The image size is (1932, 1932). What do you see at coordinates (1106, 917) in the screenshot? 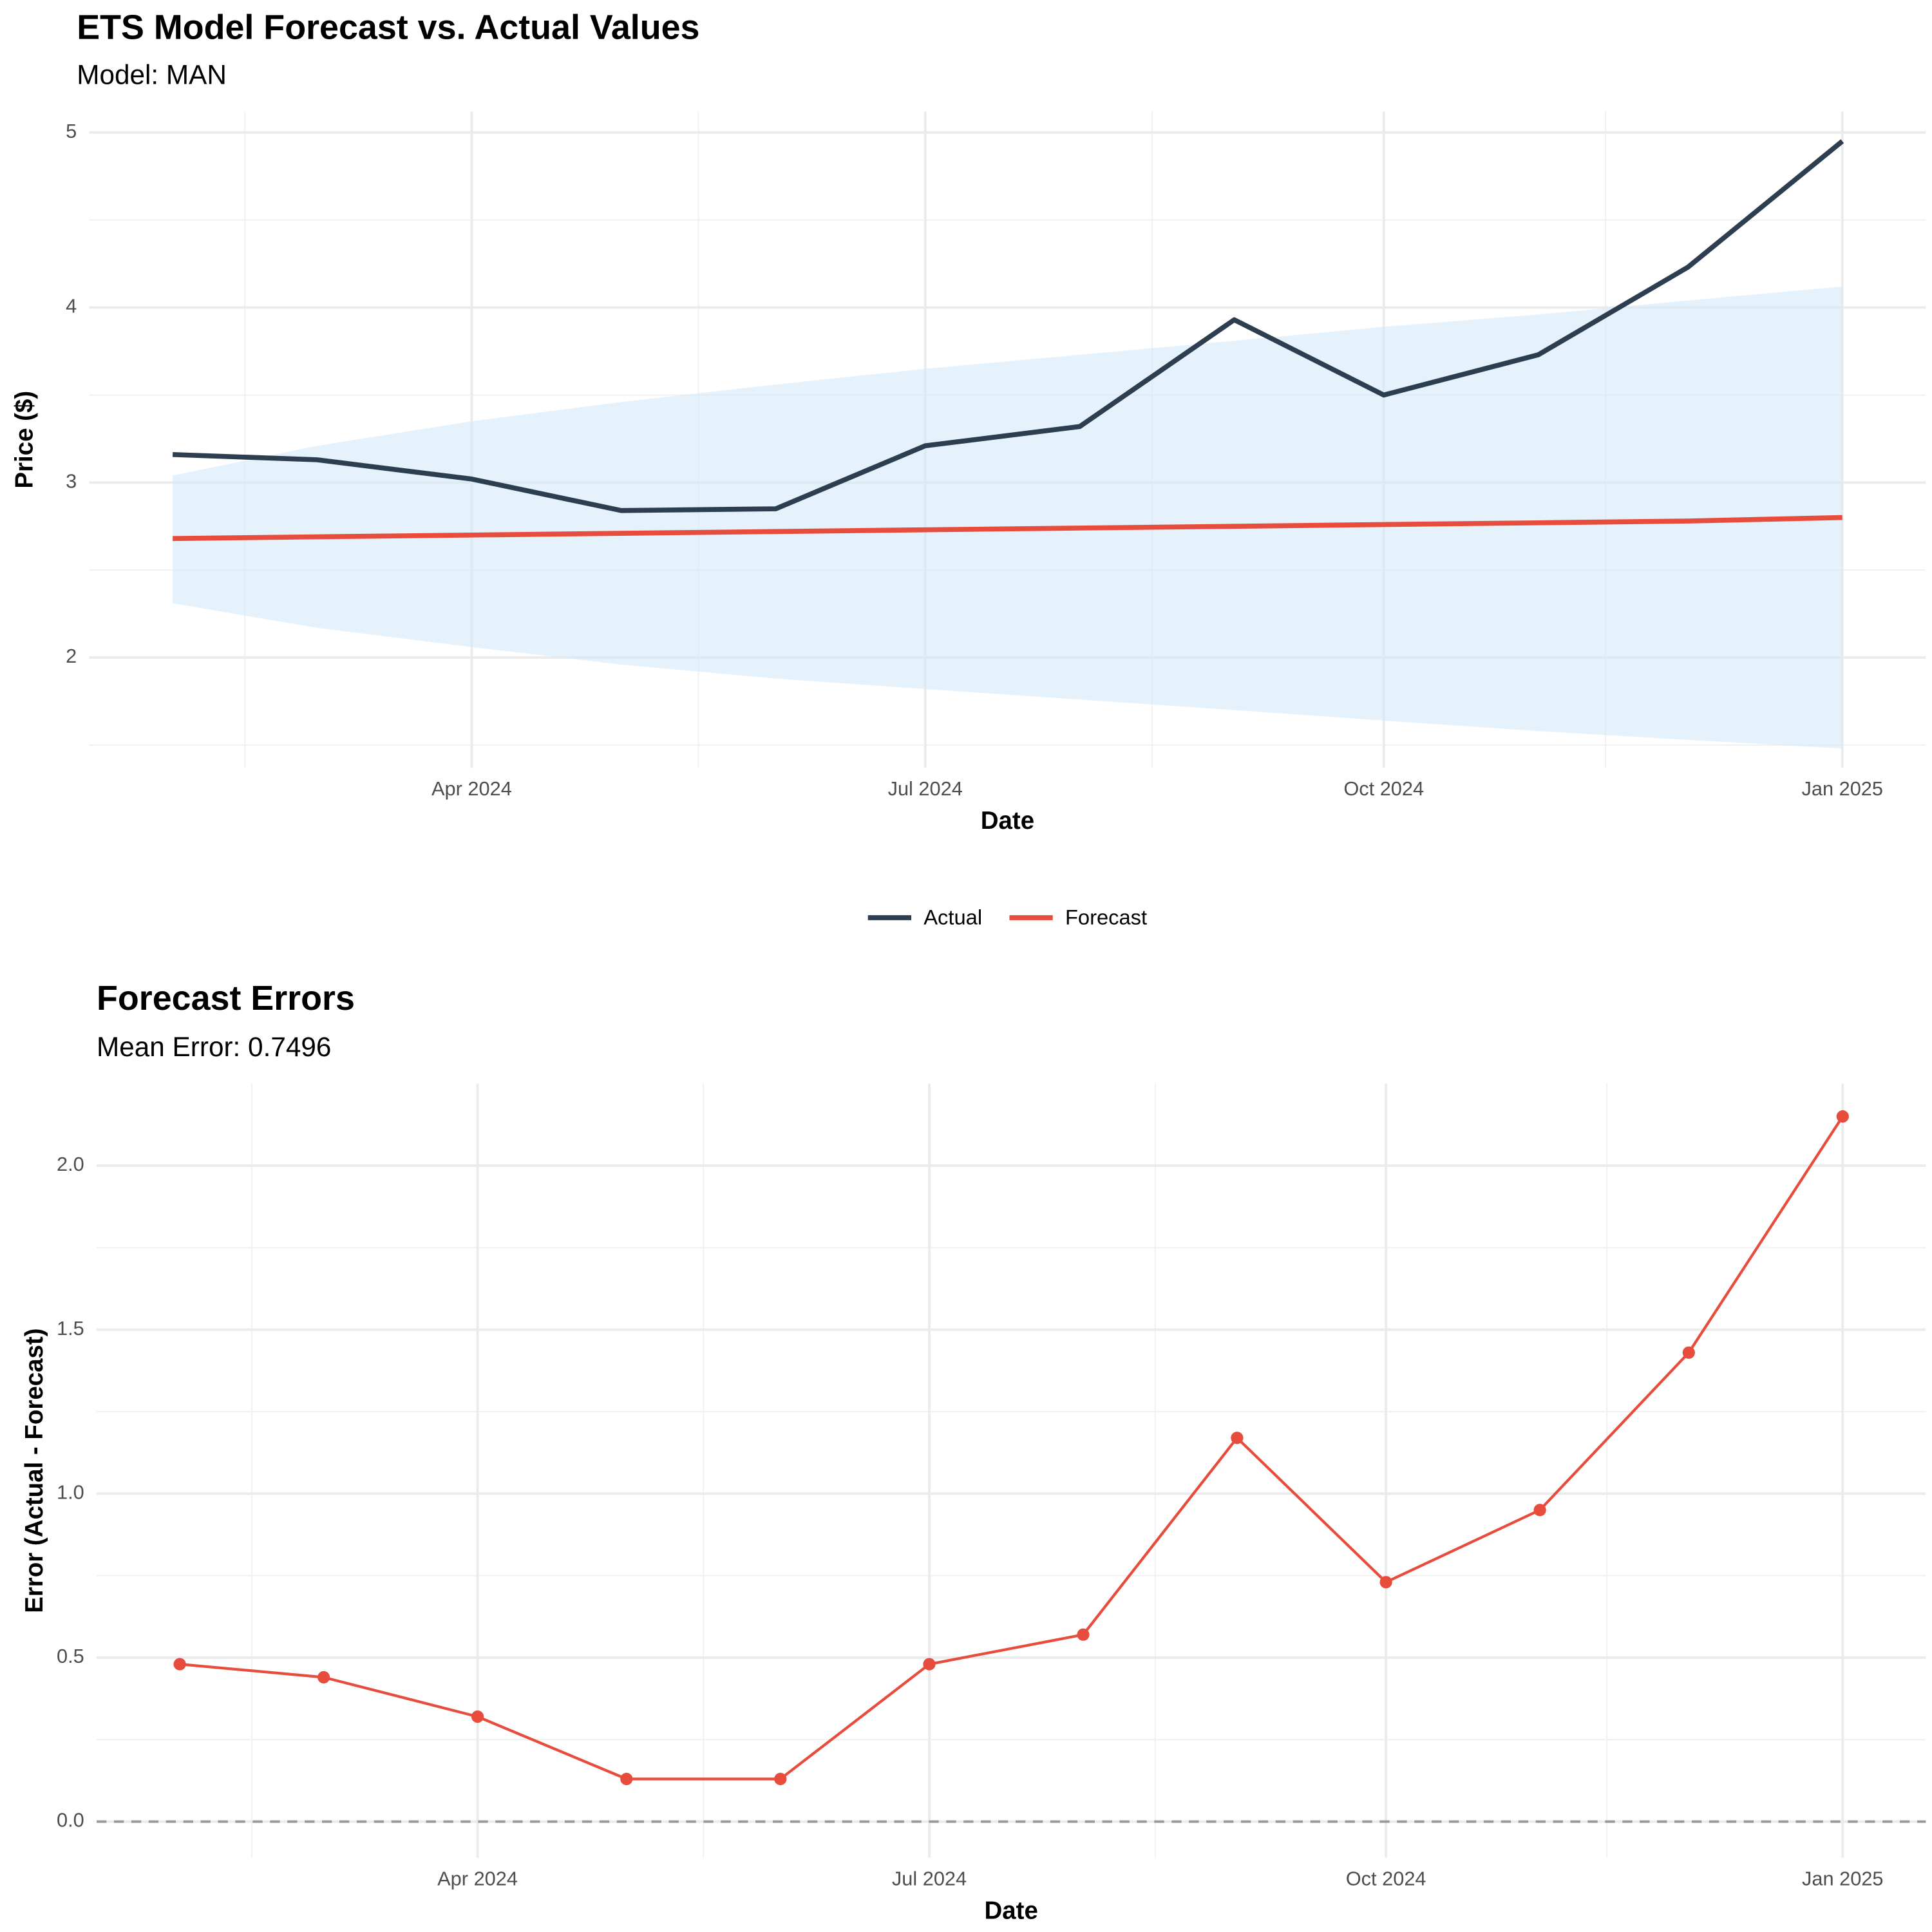
I see `legend-label: Forecast` at bounding box center [1106, 917].